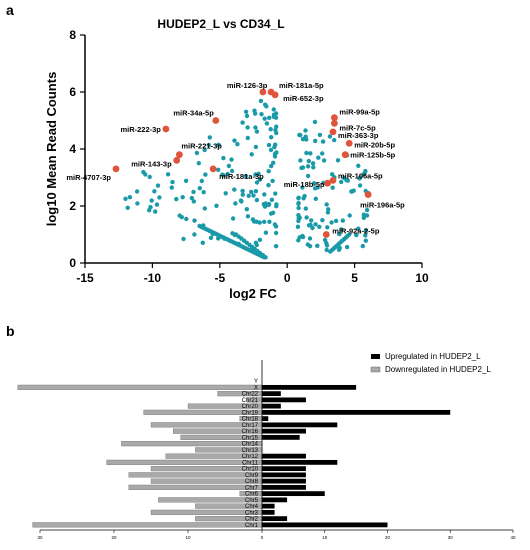  Describe the element at coordinates (252, 476) in the screenshot. I see `chromosome-label: Chr9` at that location.